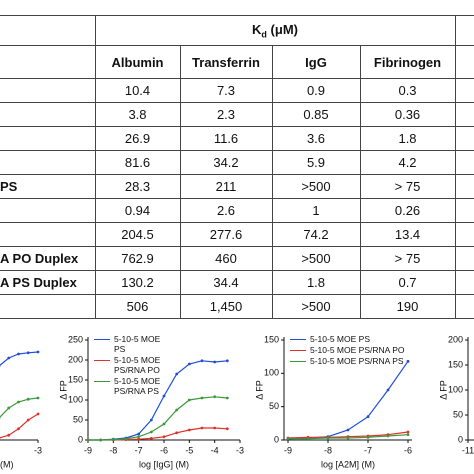  What do you see at coordinates (316, 90) in the screenshot?
I see `cell: 0.9` at bounding box center [316, 90].